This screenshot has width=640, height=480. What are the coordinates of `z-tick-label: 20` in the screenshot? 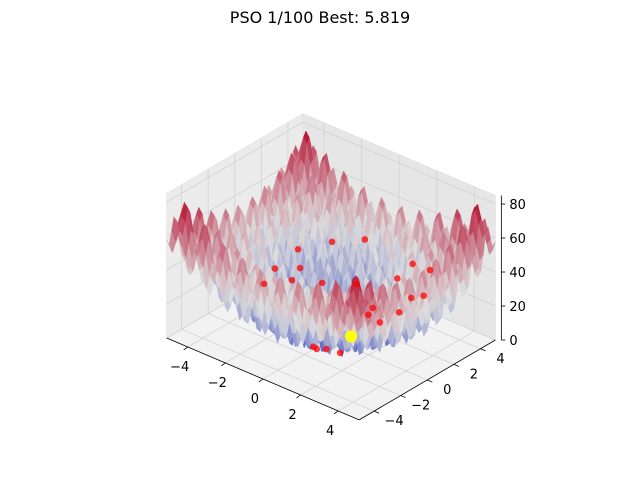 It's located at (517, 307).